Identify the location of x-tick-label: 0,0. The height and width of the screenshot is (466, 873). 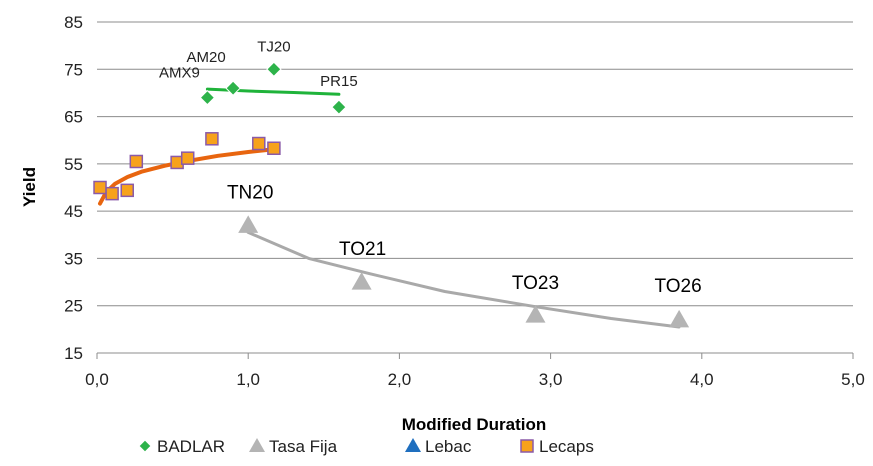
(97, 379).